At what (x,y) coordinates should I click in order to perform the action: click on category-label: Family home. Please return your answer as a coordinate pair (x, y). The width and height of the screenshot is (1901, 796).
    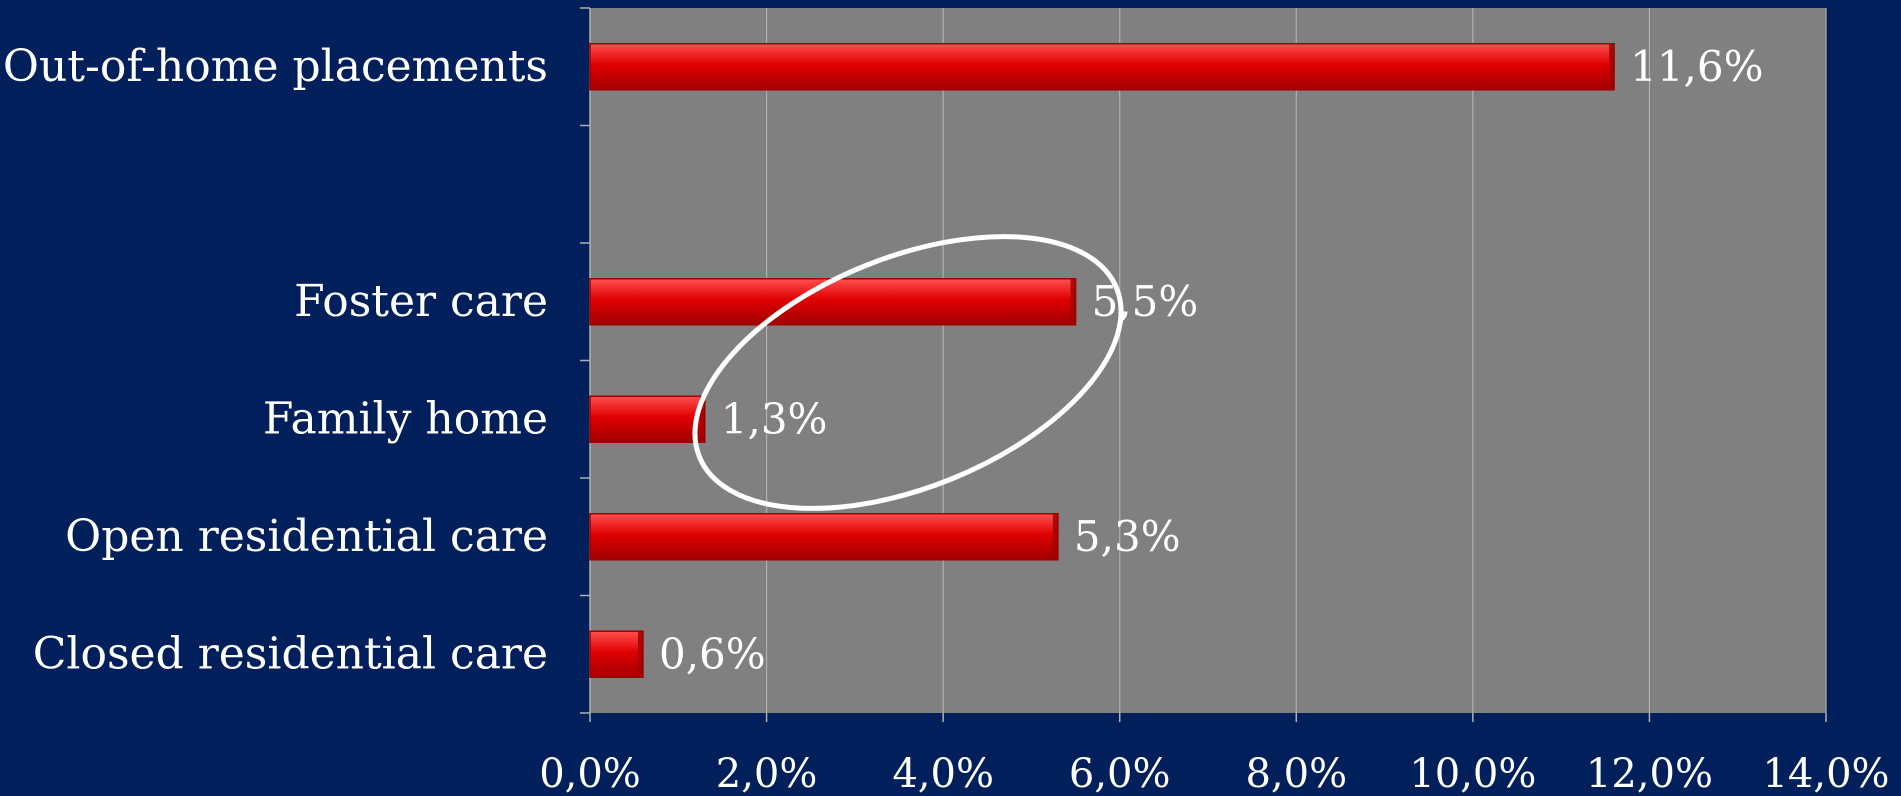
    Looking at the image, I should click on (405, 418).